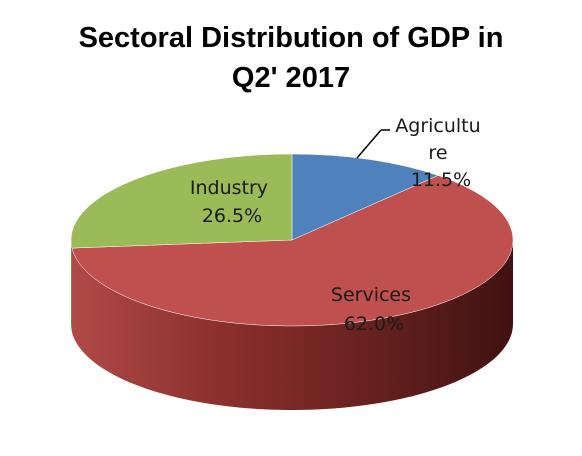  What do you see at coordinates (71, 286) in the screenshot?
I see `industry-slice-side` at bounding box center [71, 286].